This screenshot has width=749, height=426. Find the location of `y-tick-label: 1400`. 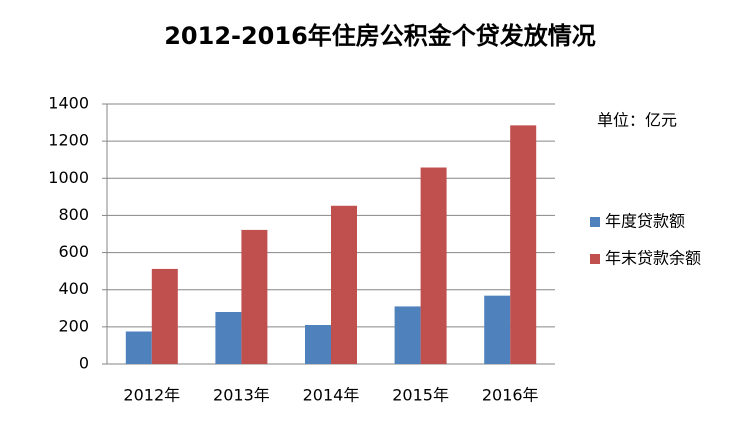

y-tick-label: 1400 is located at coordinates (68, 103).